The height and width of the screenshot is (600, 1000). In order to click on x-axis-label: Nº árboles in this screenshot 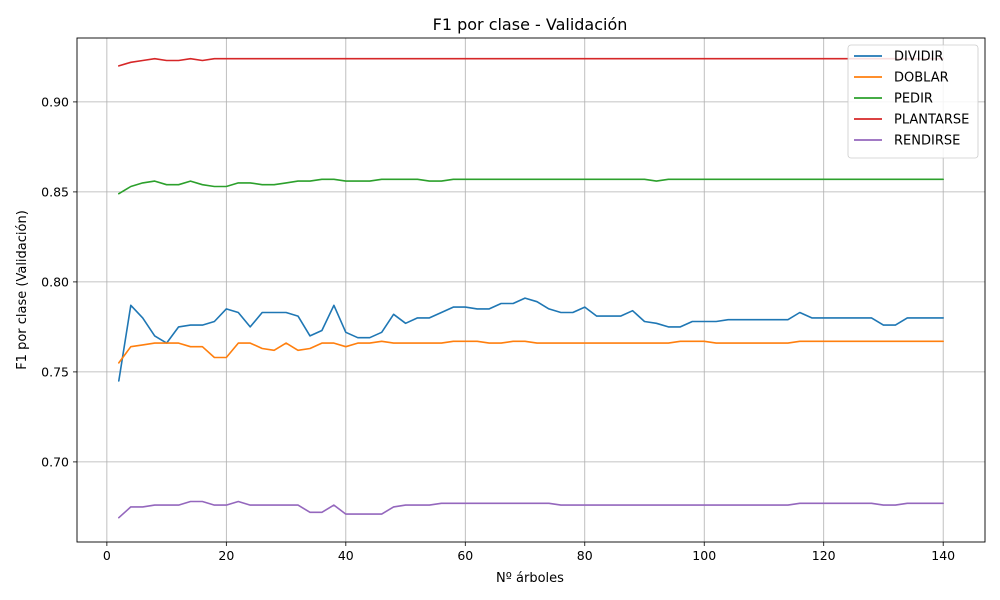, I will do `click(530, 578)`.